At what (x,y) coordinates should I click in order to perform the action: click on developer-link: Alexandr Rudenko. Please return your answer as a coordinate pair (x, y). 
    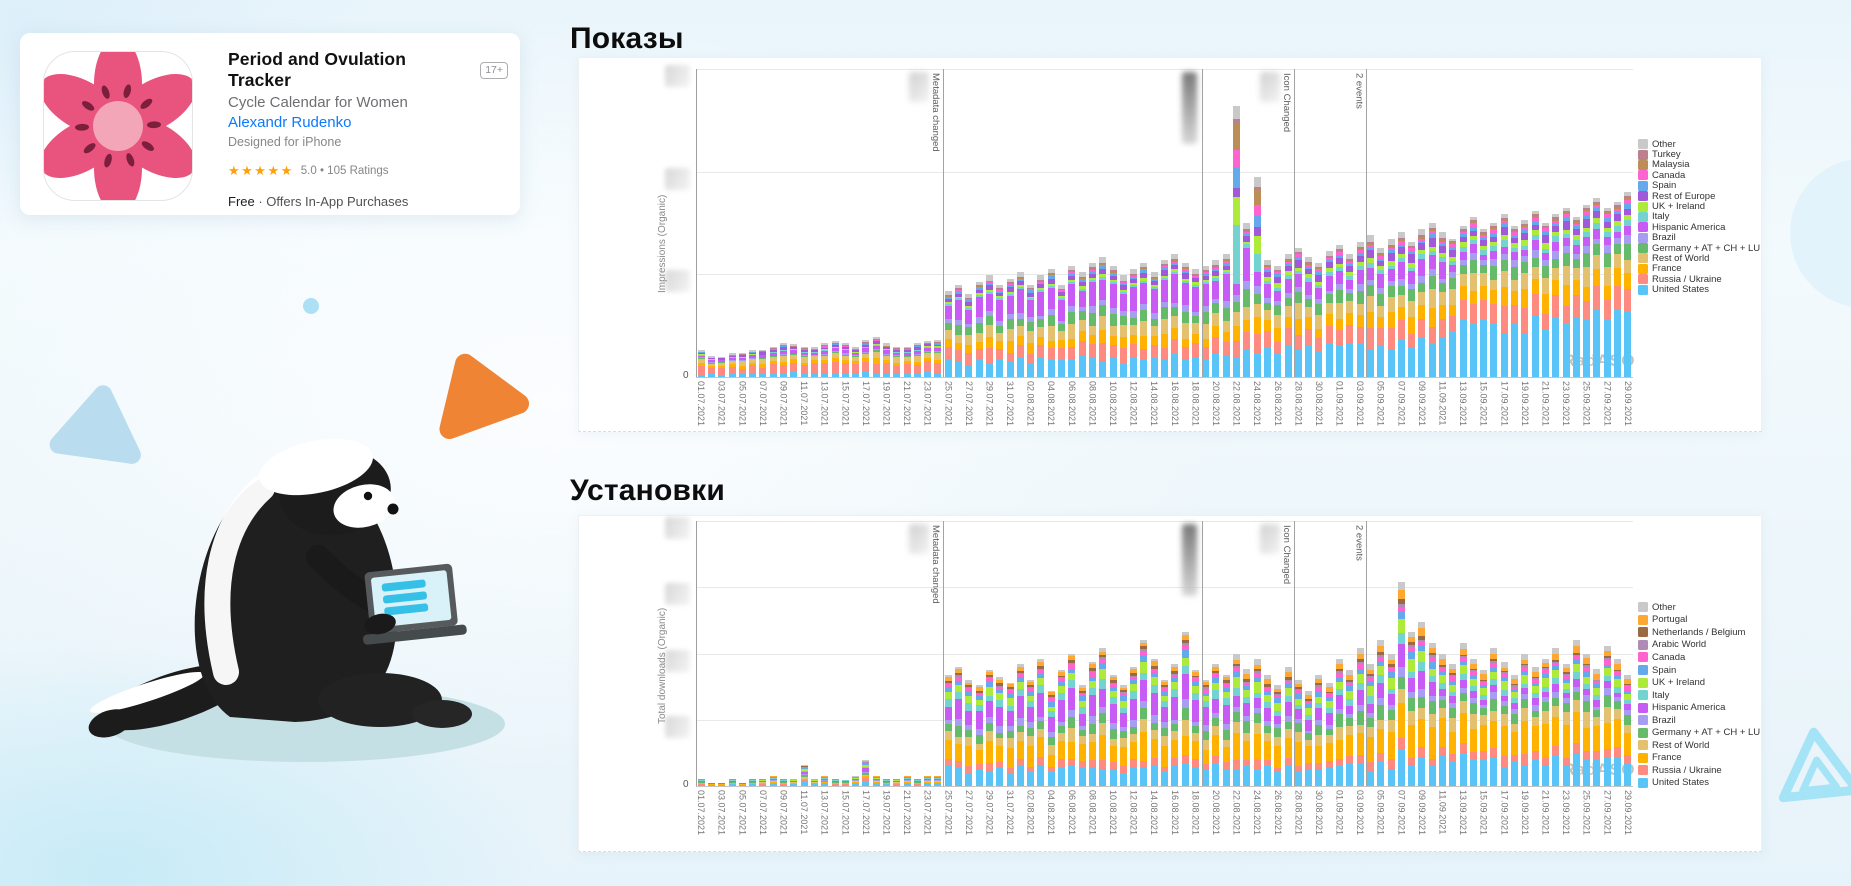
    Looking at the image, I should click on (290, 122).